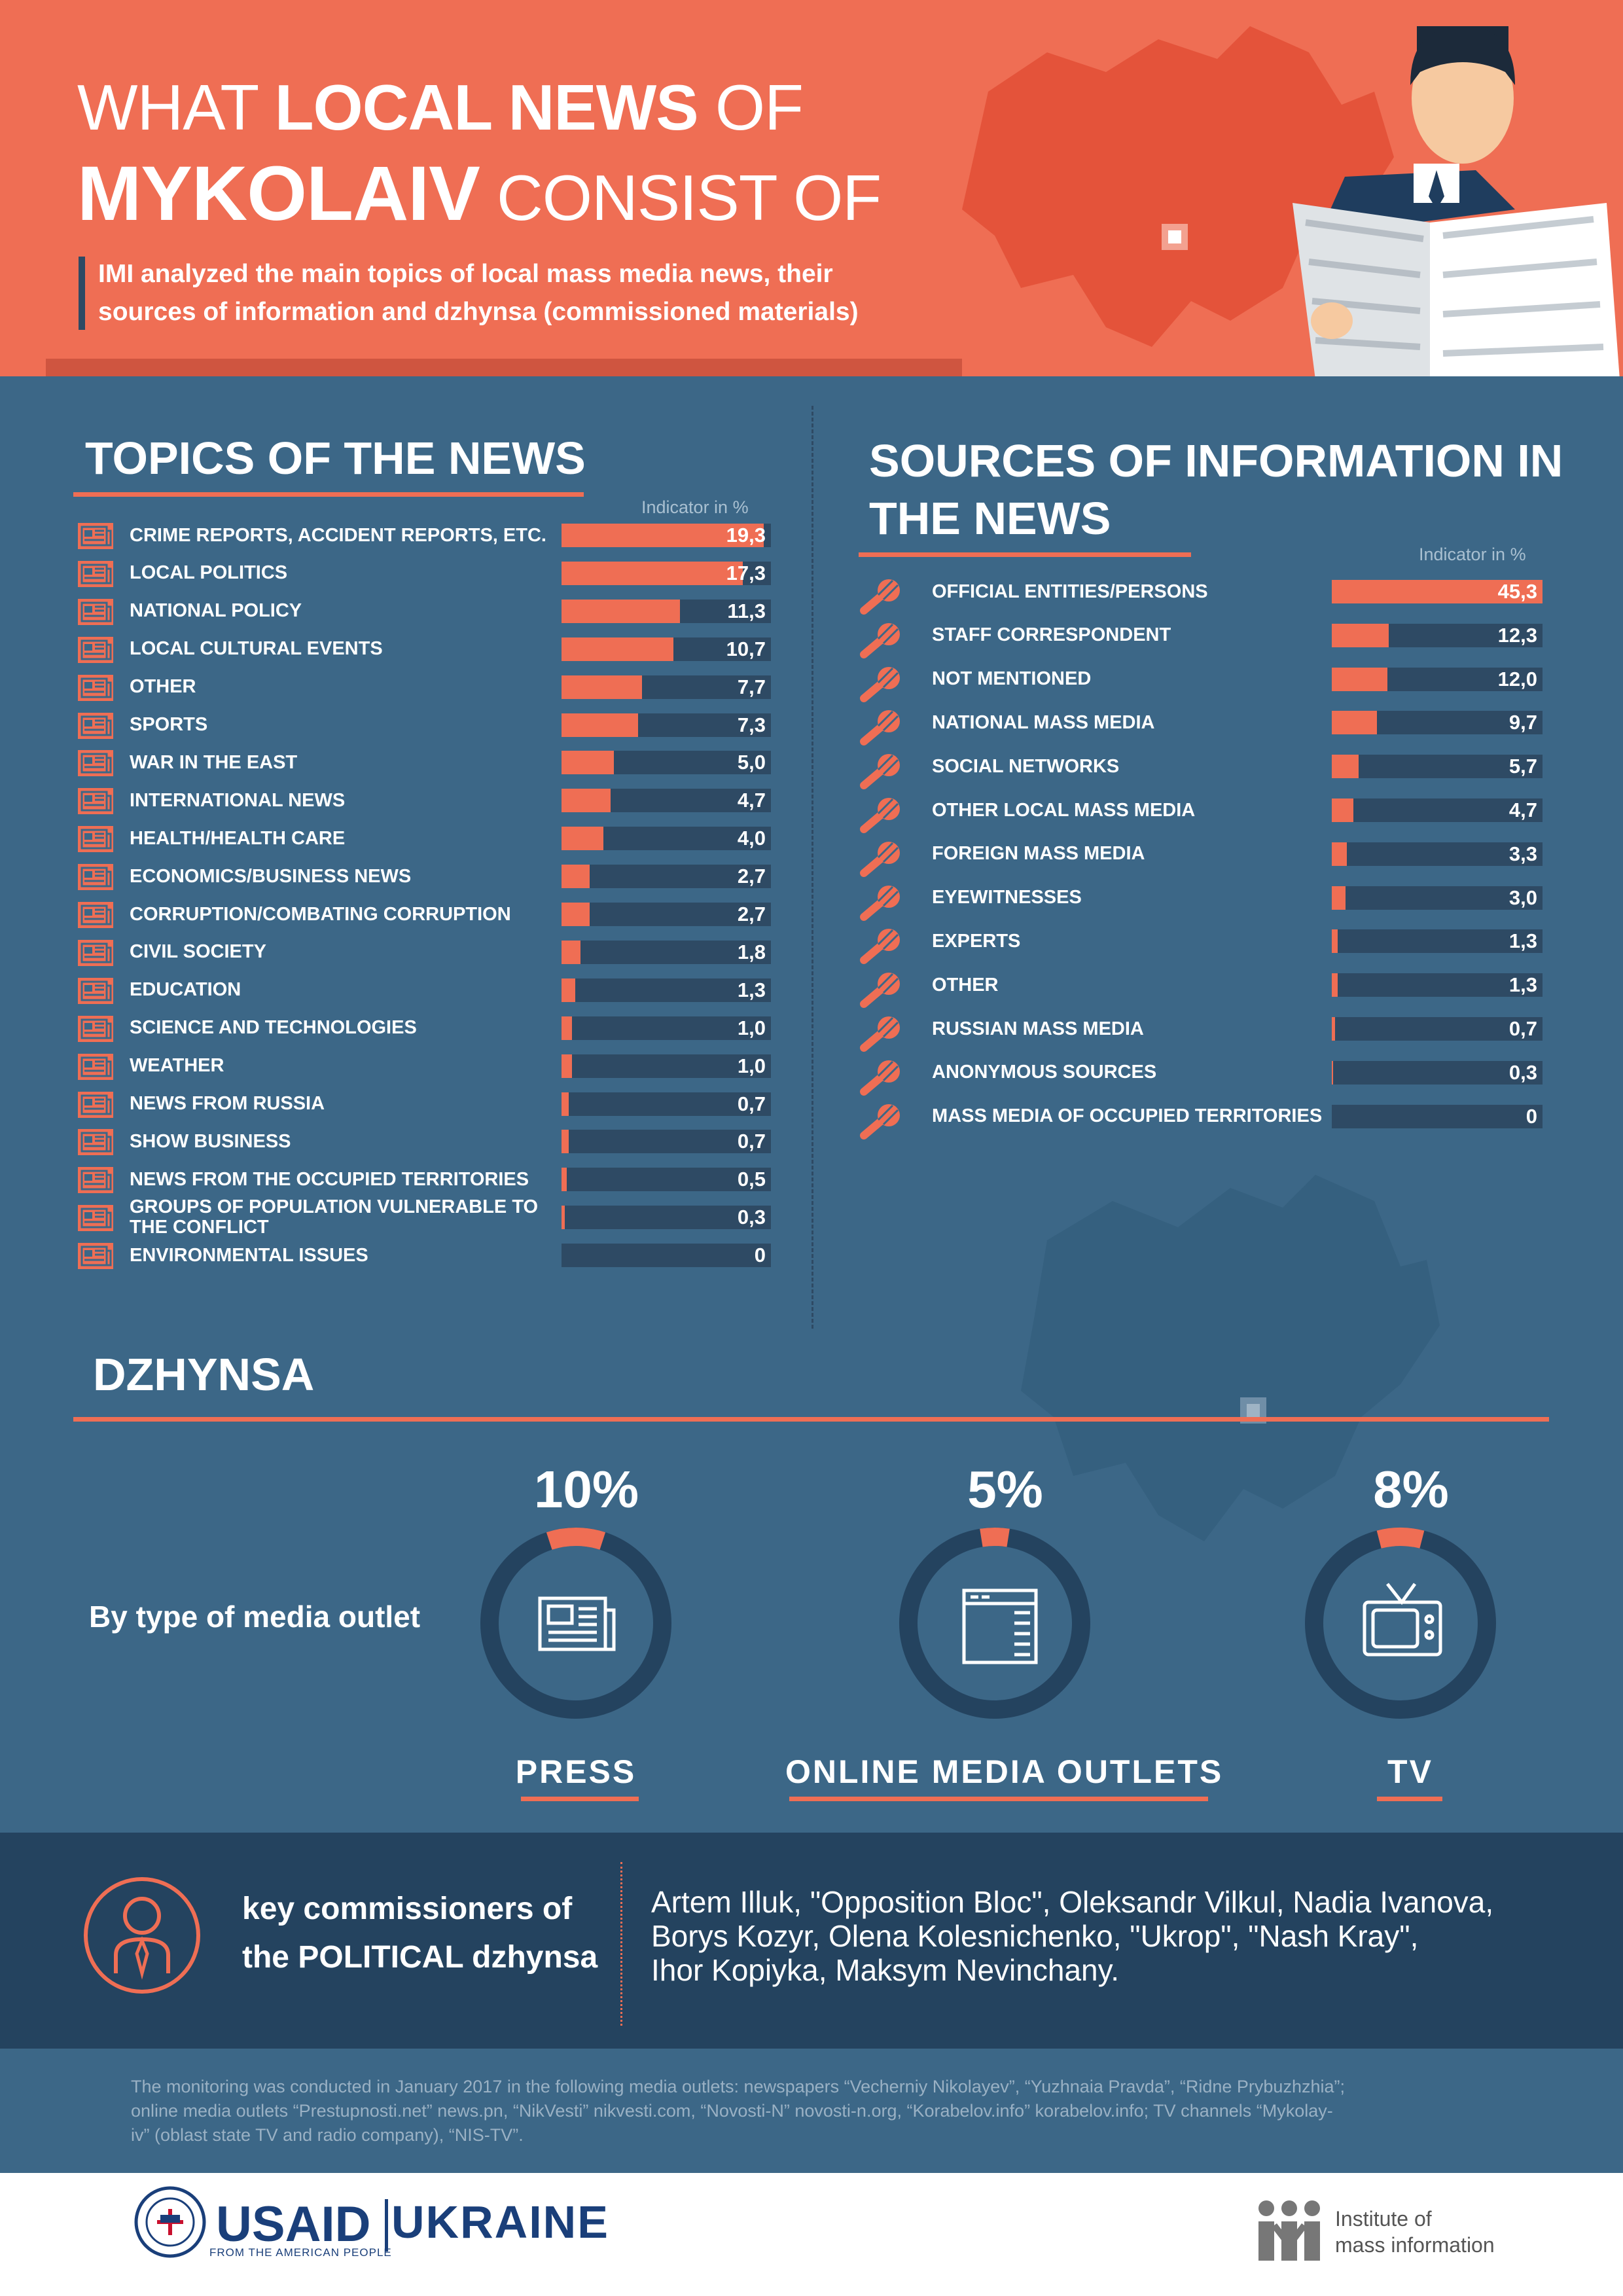  Describe the element at coordinates (320, 914) in the screenshot. I see `bar-category-label: CORRUPTION/COMBATING CORRUPTION` at that location.